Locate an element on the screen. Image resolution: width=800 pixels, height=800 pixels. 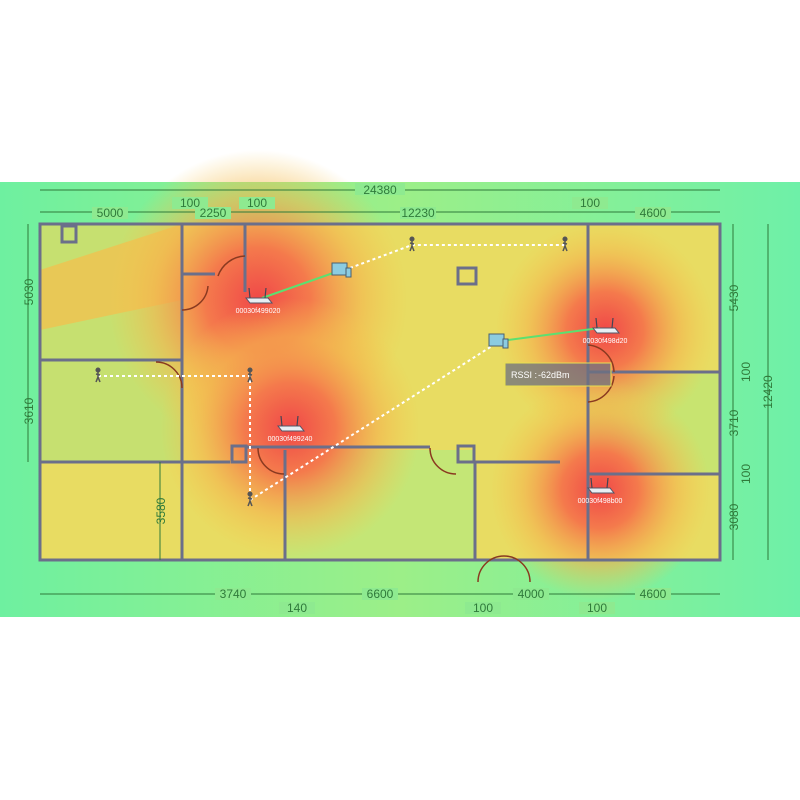
rssi-label: RSSI : is located at coordinates (524, 375).